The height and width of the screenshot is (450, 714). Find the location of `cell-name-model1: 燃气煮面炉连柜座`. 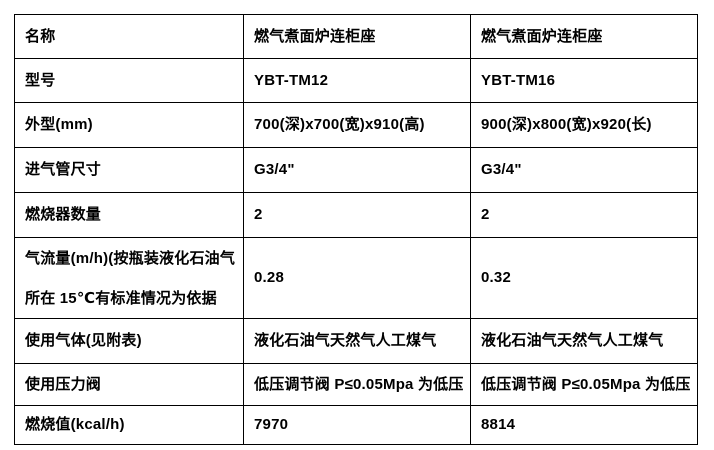

cell-name-model1: 燃气煮面炉连柜座 is located at coordinates (357, 36).